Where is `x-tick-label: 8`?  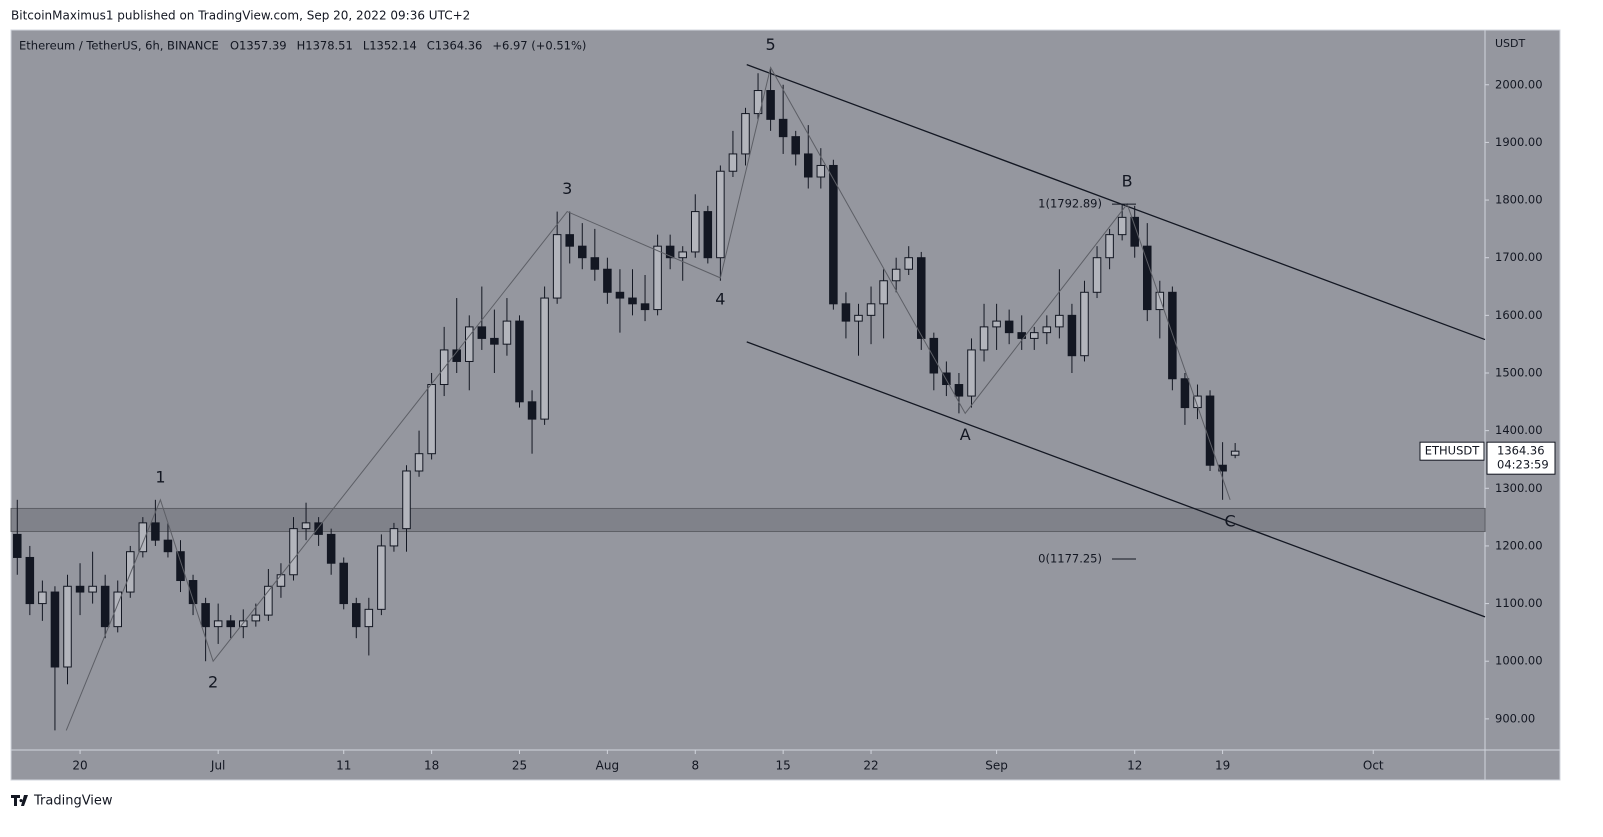
x-tick-label: 8 is located at coordinates (695, 766).